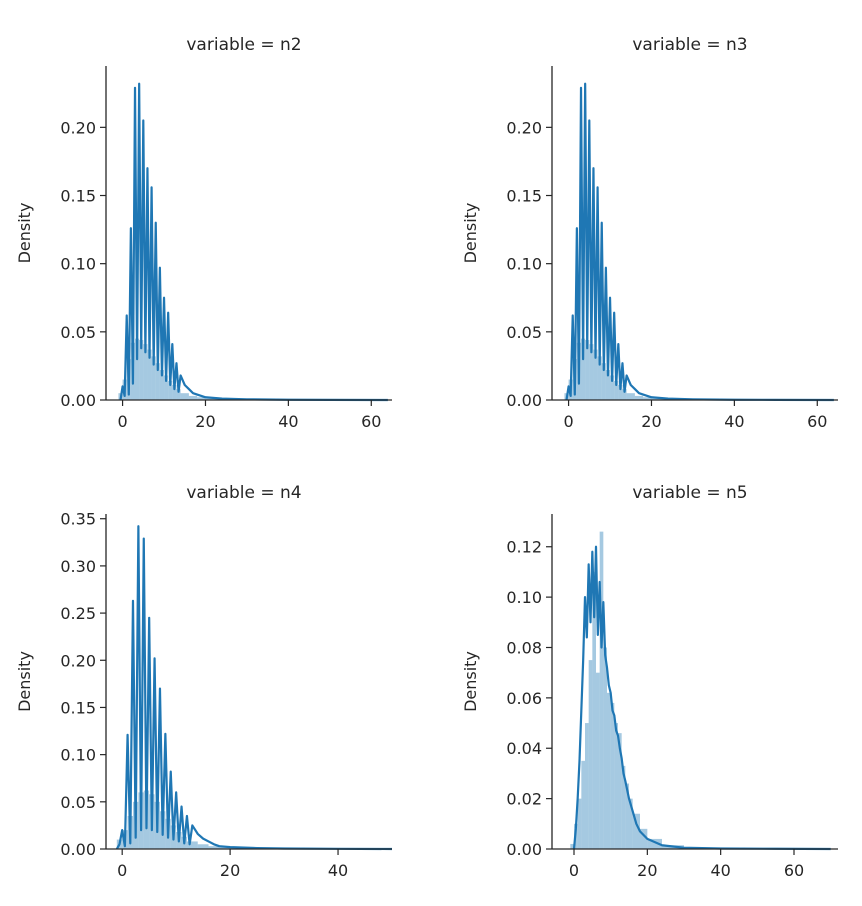 The height and width of the screenshot is (906, 862). Describe the element at coordinates (243, 45) in the screenshot. I see `facet-title: variable = n2` at that location.